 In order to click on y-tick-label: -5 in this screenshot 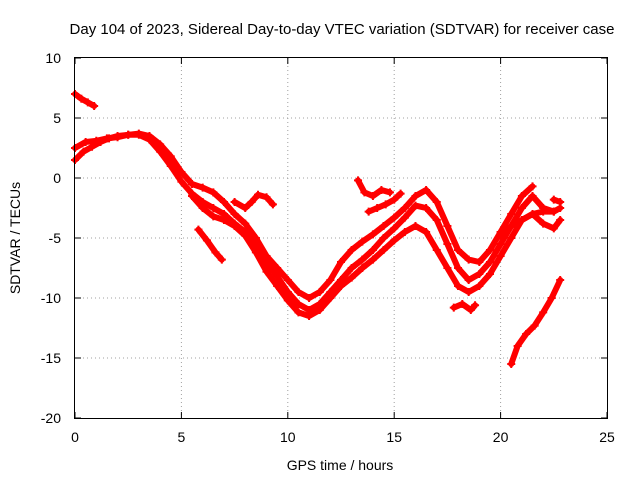, I will do `click(55, 238)`.